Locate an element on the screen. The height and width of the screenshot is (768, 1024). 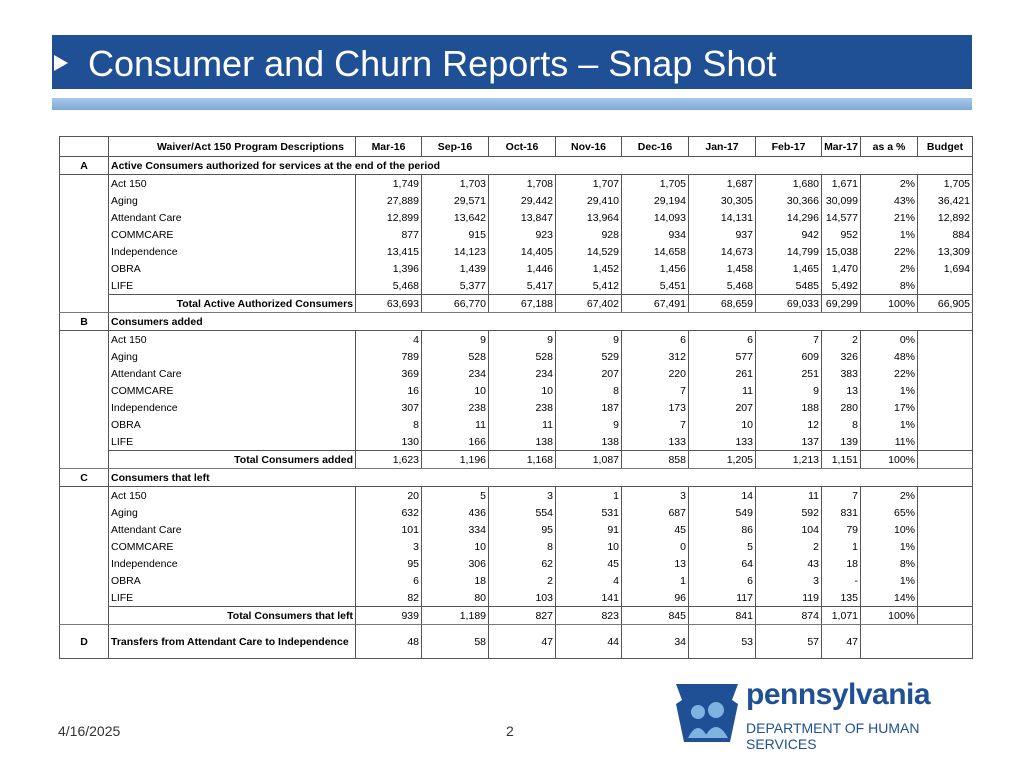
row-label: Independence is located at coordinates (232, 563).